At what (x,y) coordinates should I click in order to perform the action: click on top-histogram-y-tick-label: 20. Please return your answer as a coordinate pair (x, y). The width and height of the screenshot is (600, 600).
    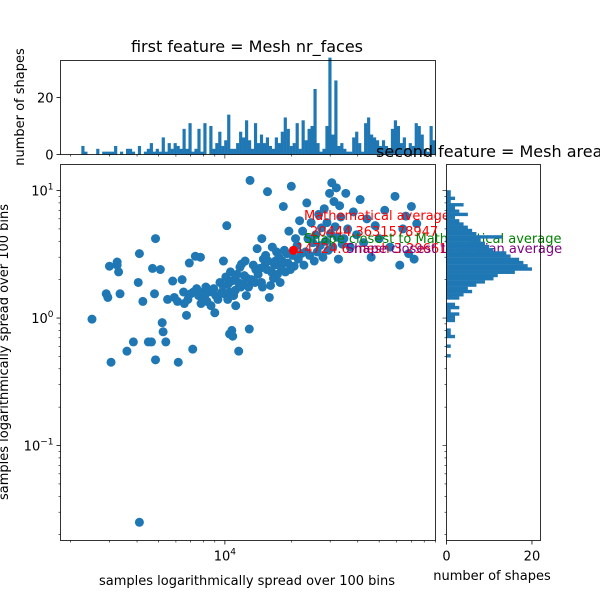
    Looking at the image, I should click on (45, 99).